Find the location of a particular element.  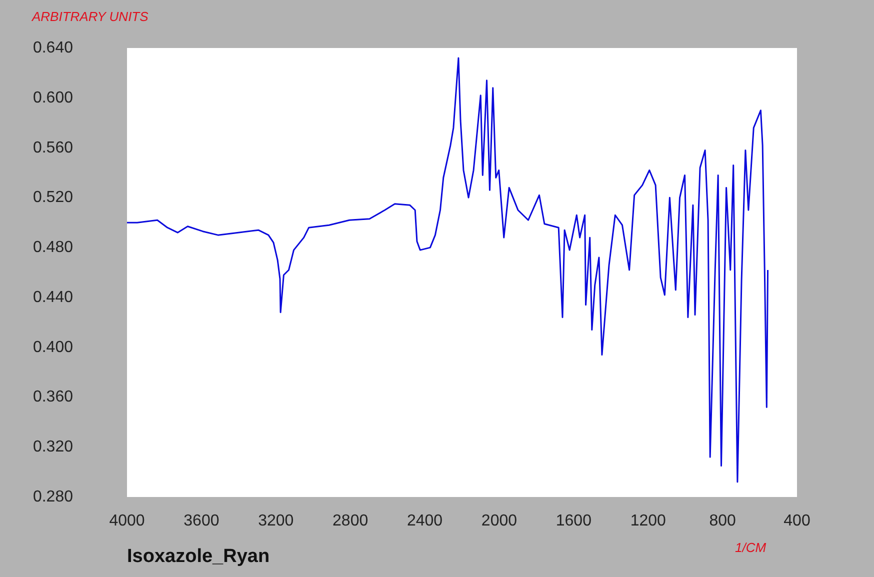

x-tick-label: 3600 is located at coordinates (202, 521).